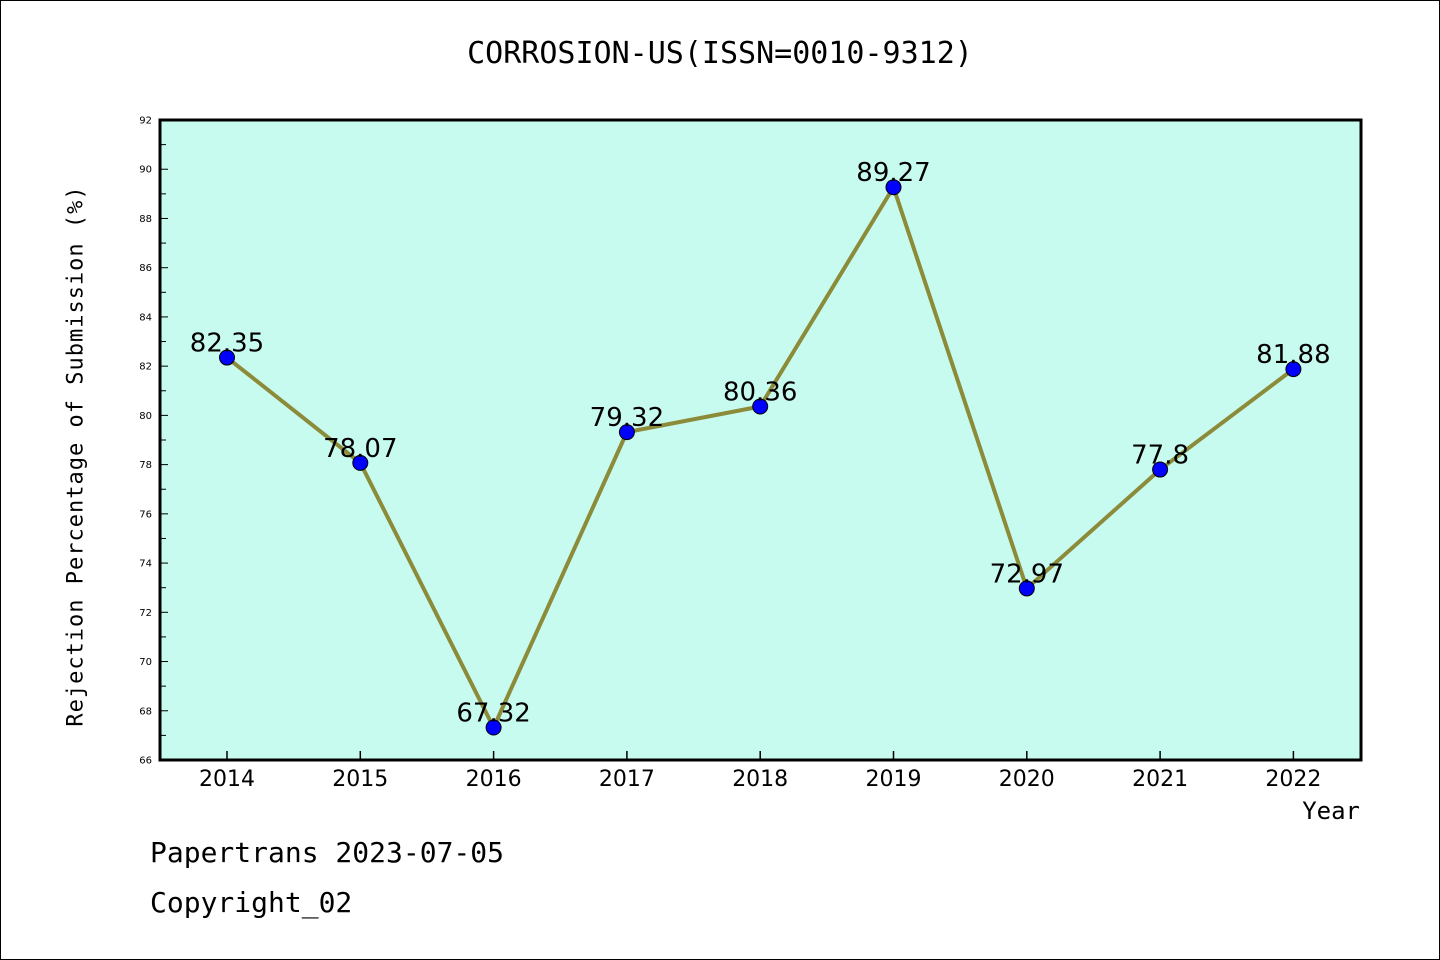  What do you see at coordinates (894, 779) in the screenshot?
I see `x-tick-label: 2019` at bounding box center [894, 779].